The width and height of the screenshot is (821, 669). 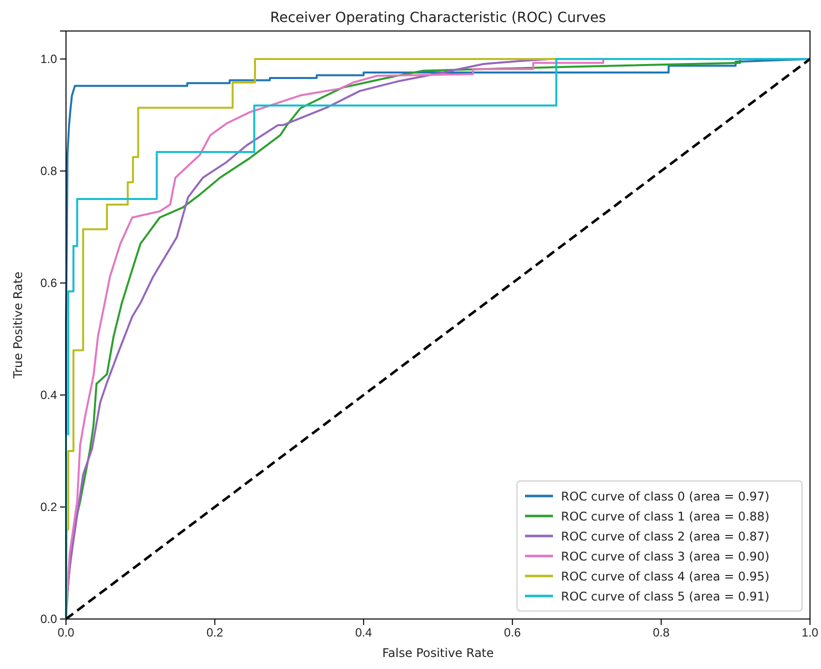 I want to click on y-tick-label: 0.4, so click(x=49, y=395).